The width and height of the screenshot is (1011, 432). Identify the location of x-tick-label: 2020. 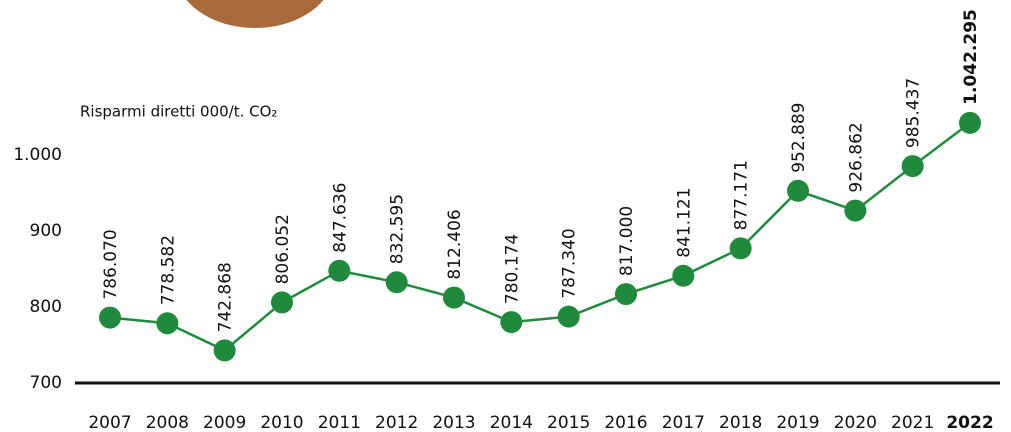
(855, 422).